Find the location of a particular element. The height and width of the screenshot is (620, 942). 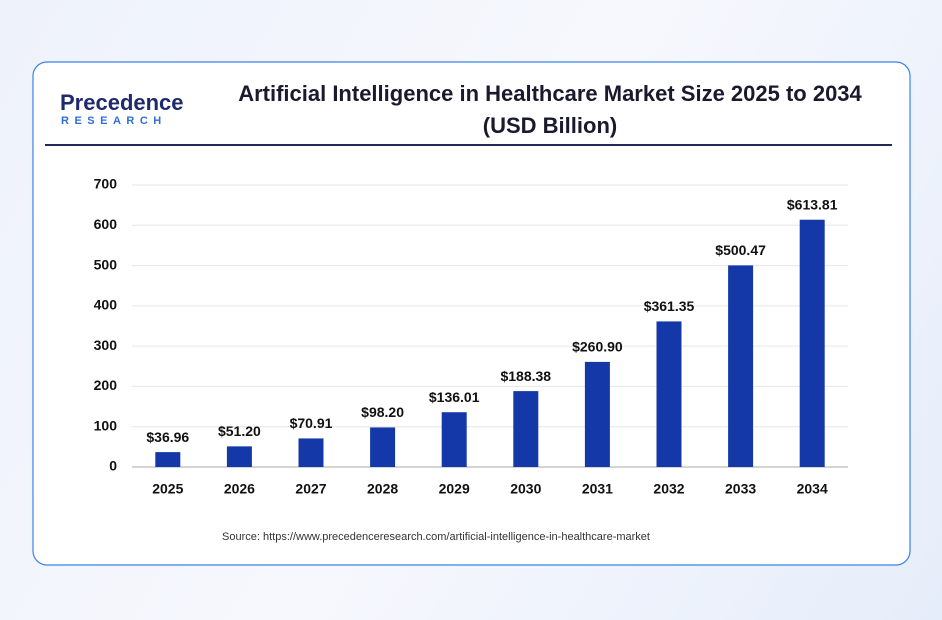

x-tick-label: 2028 is located at coordinates (382, 489).